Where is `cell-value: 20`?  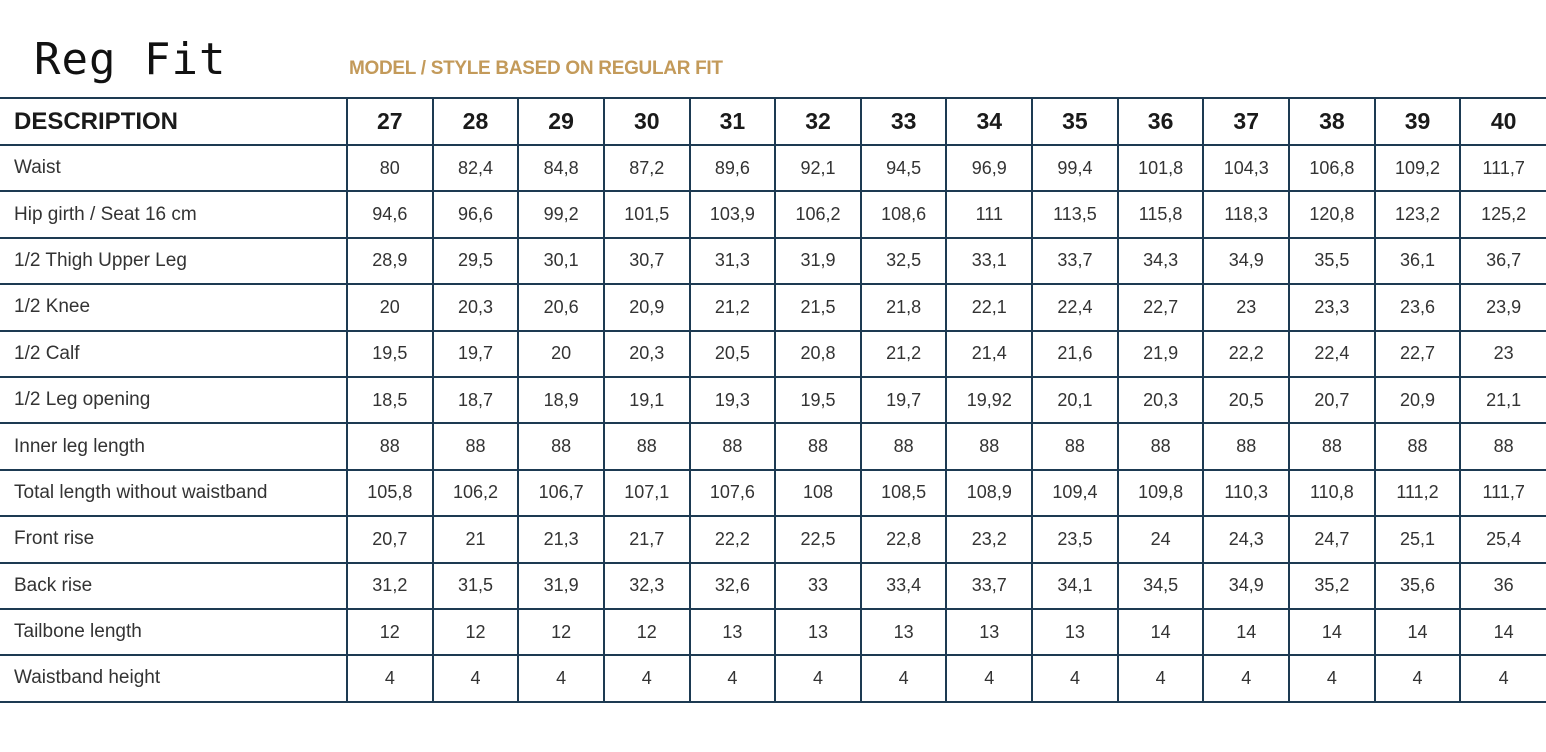 cell-value: 20 is located at coordinates (390, 307).